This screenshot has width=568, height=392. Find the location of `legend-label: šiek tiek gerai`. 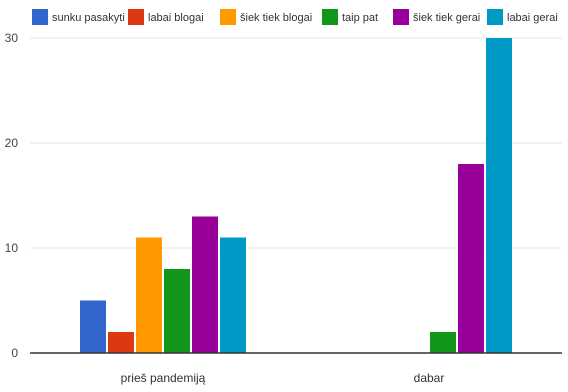

legend-label: šiek tiek gerai is located at coordinates (446, 18).